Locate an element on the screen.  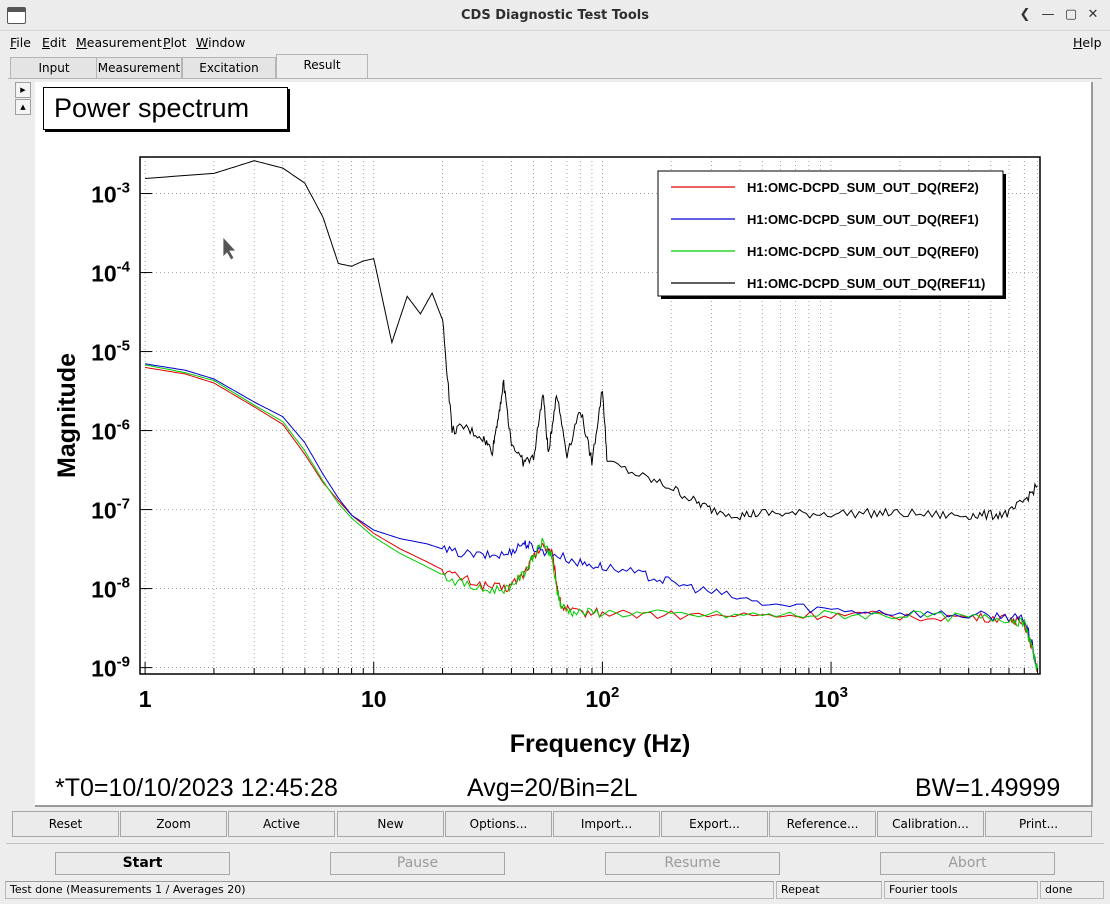
legend-entry: H1:OMC-DCPD_SUM_OUT_DQ(REF1) is located at coordinates (863, 219).